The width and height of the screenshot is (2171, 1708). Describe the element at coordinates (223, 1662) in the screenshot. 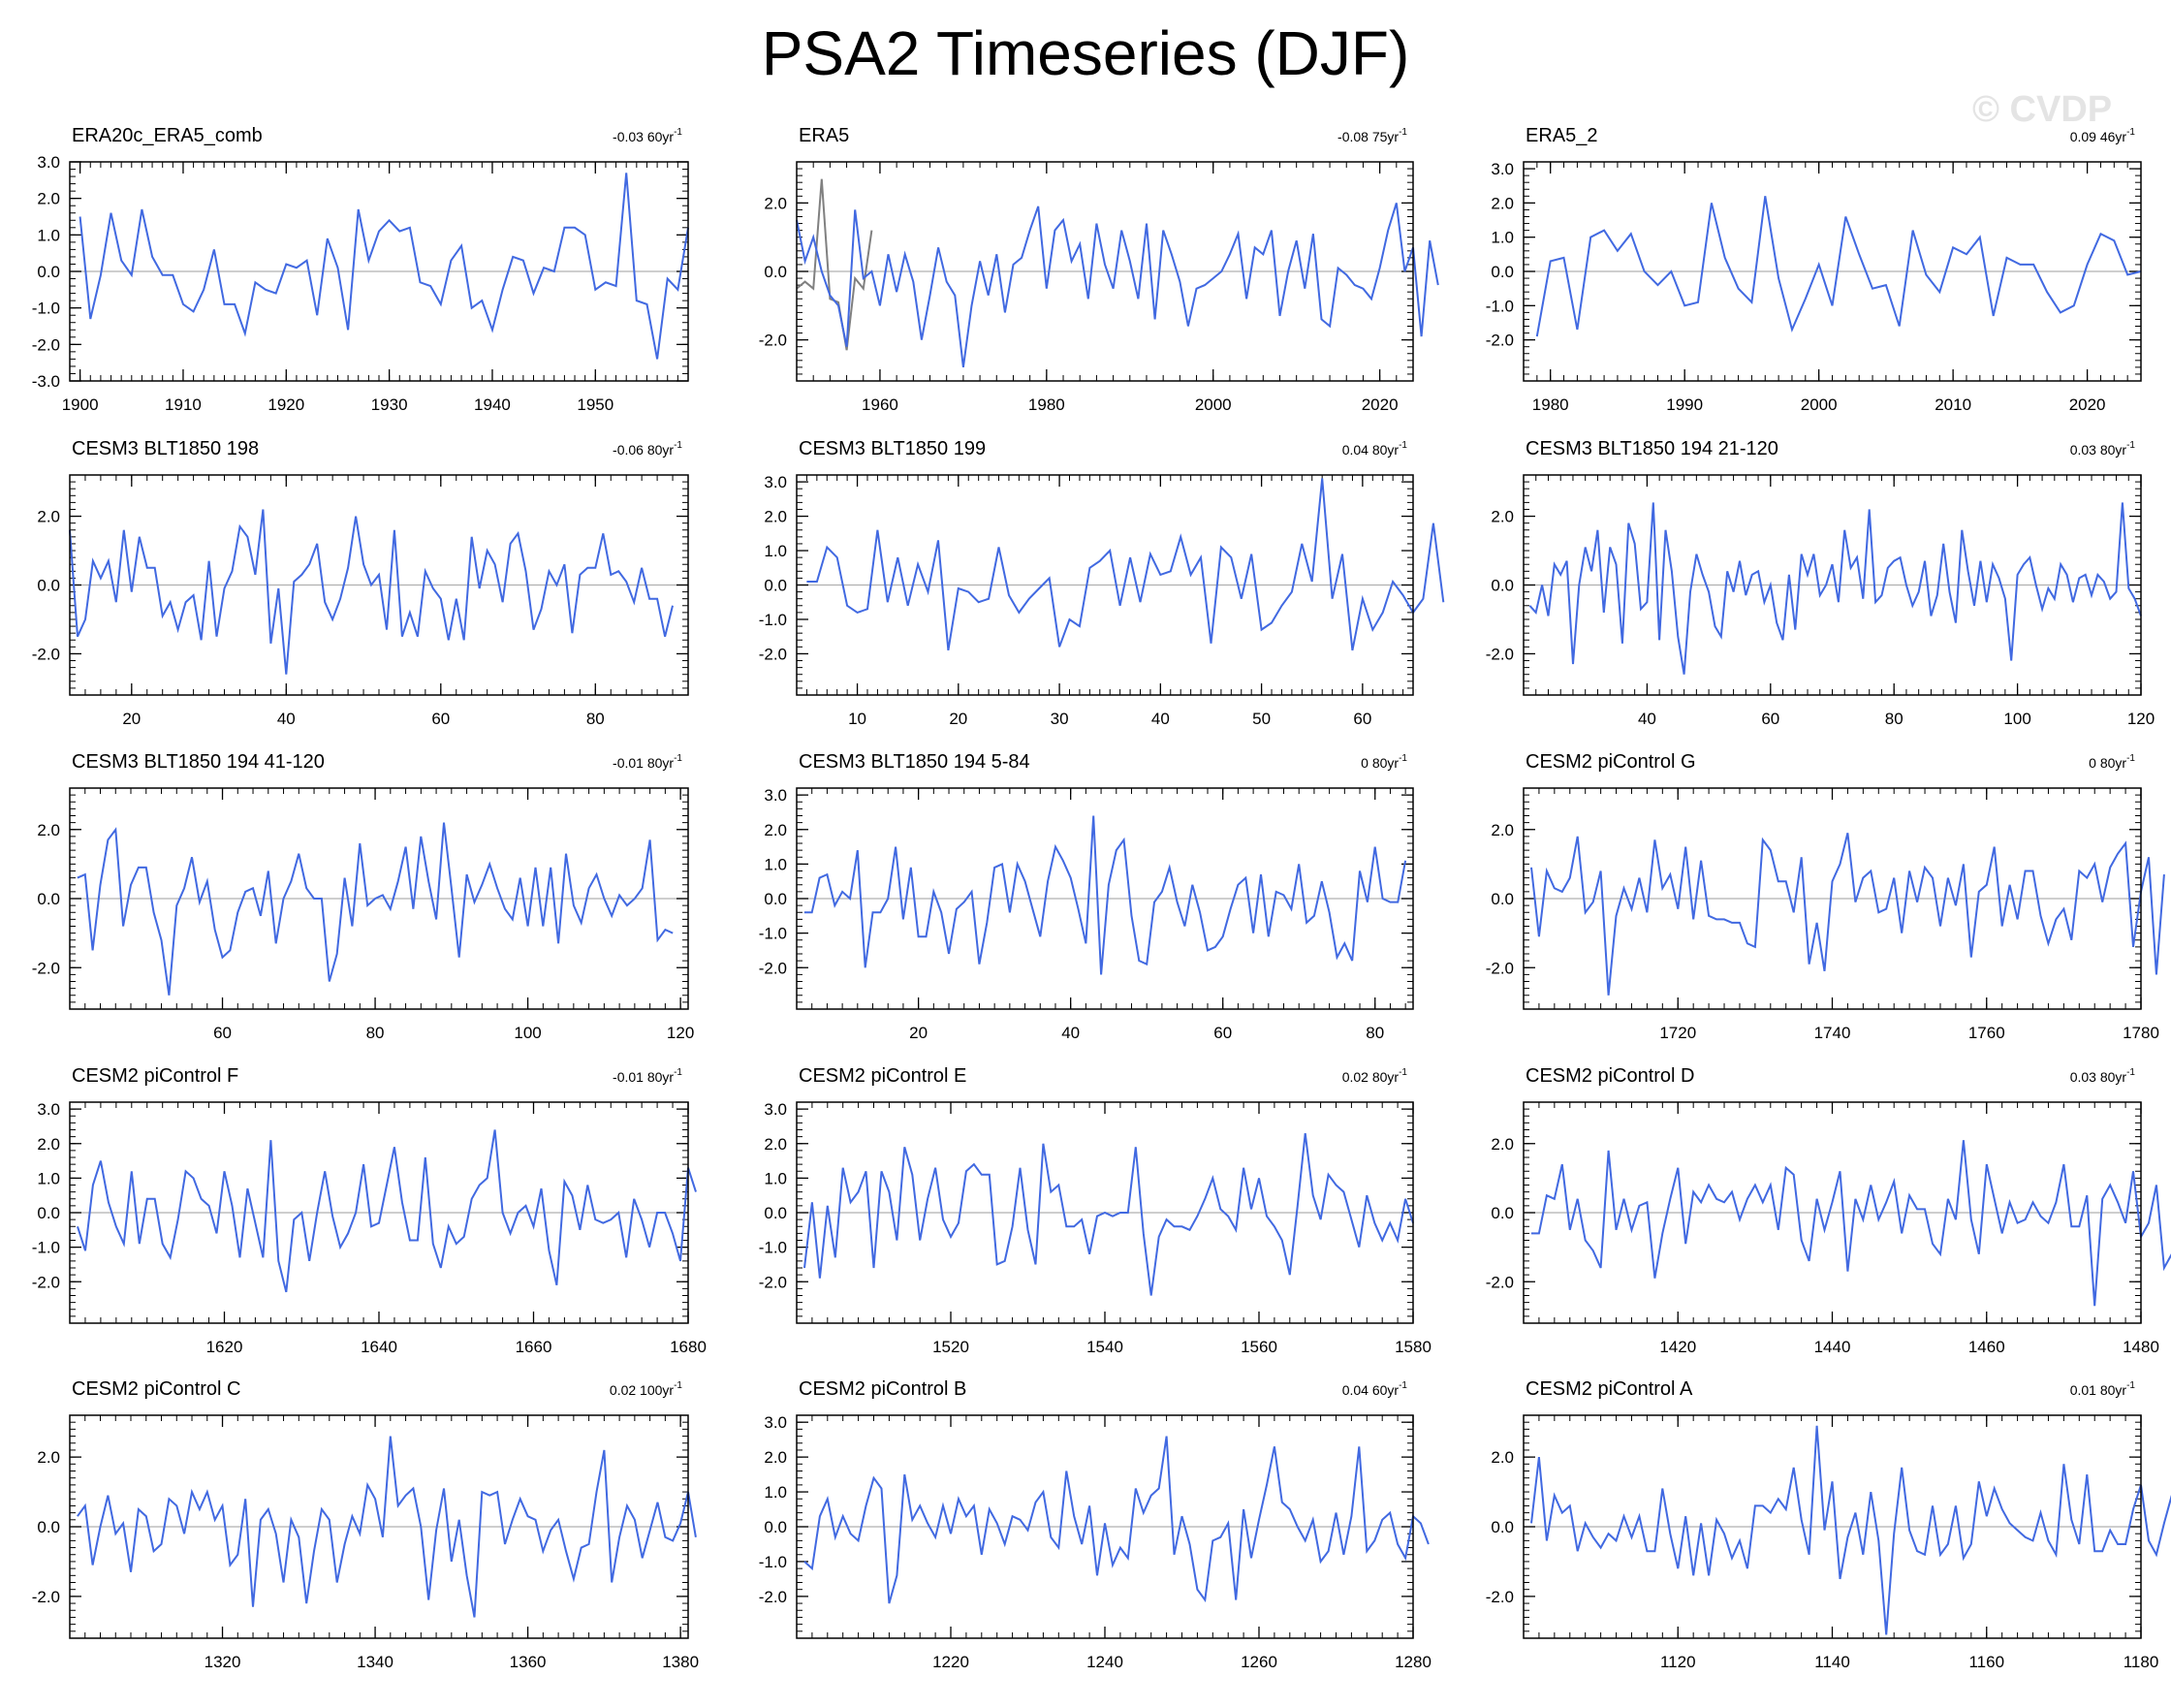

I see `x-tick-label: 1320` at that location.